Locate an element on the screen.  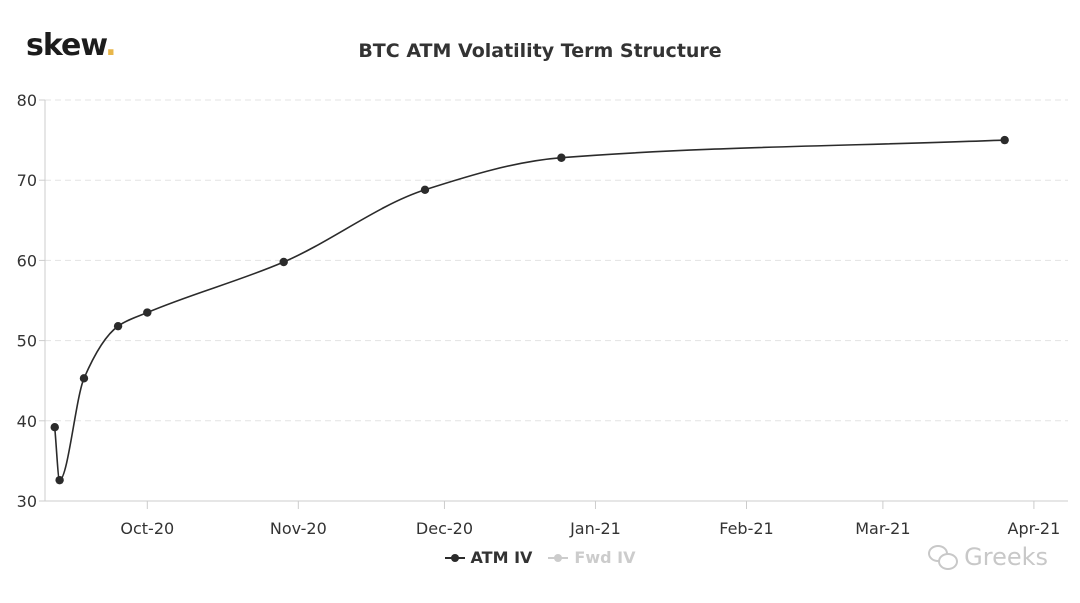
x-tick-label: Feb-21 is located at coordinates (746, 528).